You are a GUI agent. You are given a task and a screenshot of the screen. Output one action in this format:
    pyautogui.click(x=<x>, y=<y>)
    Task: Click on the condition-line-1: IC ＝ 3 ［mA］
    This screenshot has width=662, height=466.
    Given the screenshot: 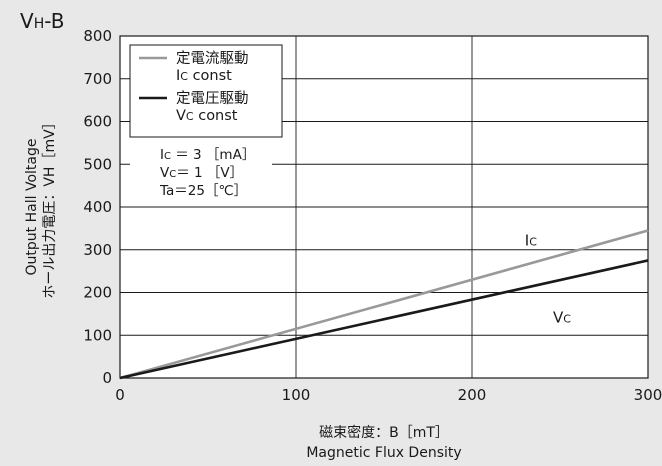 What is the action you would take?
    pyautogui.click(x=207, y=155)
    